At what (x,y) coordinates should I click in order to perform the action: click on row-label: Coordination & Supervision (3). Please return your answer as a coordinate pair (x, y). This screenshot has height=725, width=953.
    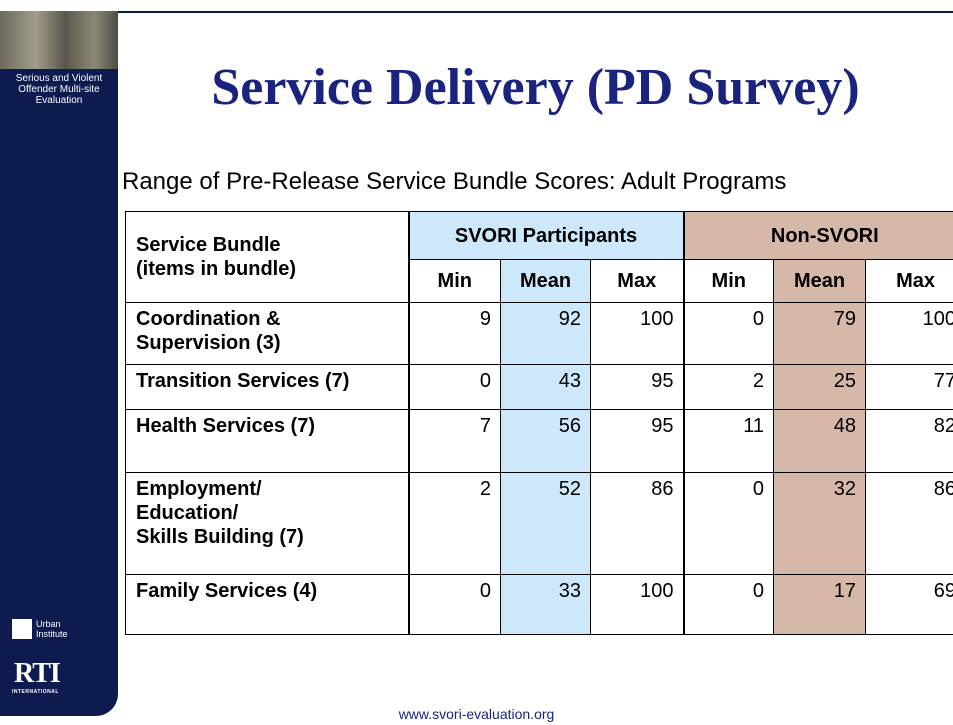
    Looking at the image, I should click on (267, 333).